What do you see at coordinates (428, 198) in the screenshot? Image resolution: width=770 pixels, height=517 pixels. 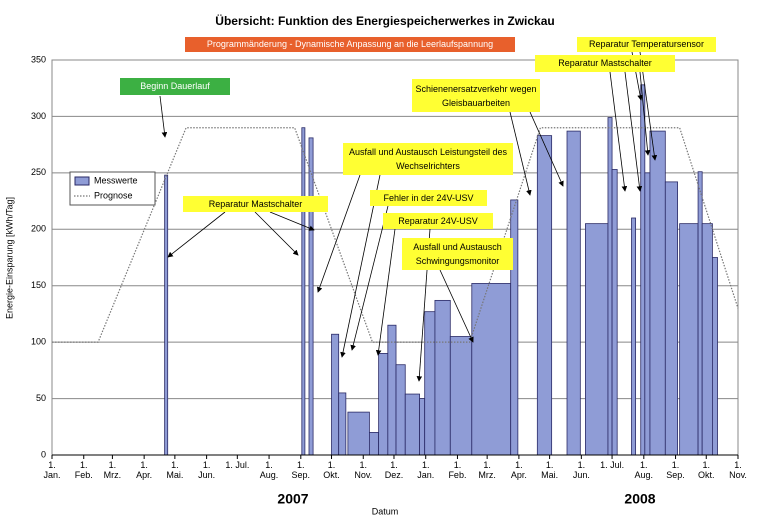 I see `annotation: Fehler in der 24V-USV` at bounding box center [428, 198].